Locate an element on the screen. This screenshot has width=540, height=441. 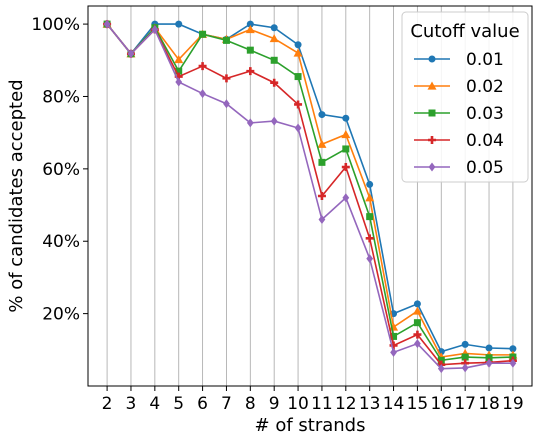
y-tick-label: 60% is located at coordinates (61, 170).